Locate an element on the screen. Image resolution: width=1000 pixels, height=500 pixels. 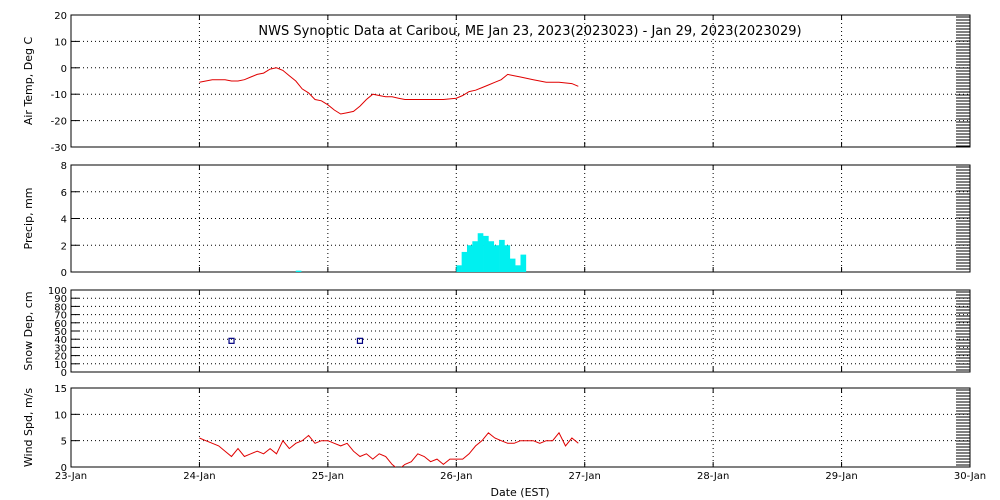
wind-speed-ytick-label: 0 is located at coordinates (64, 468).